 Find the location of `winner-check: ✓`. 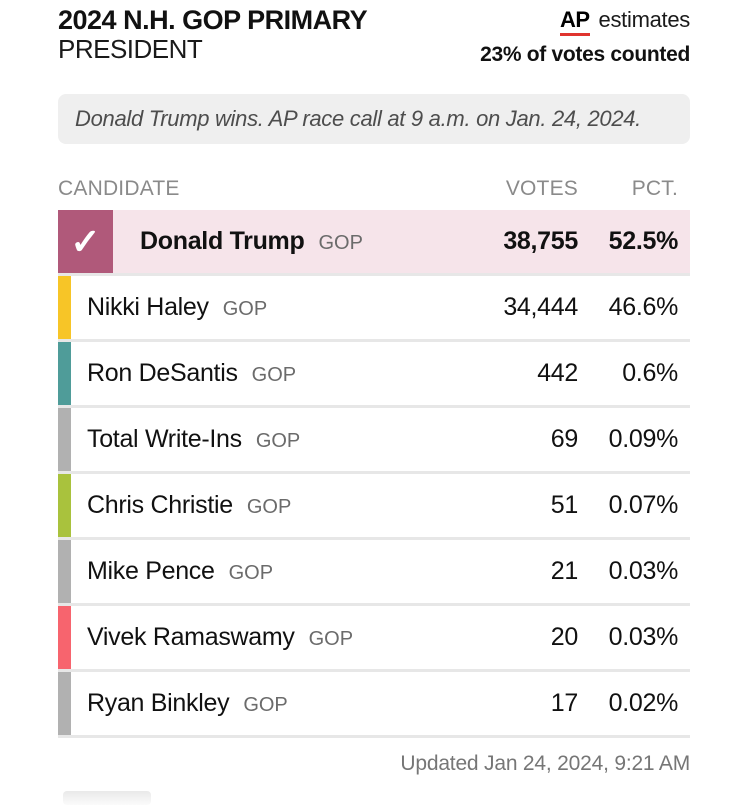

winner-check: ✓ is located at coordinates (85, 241).